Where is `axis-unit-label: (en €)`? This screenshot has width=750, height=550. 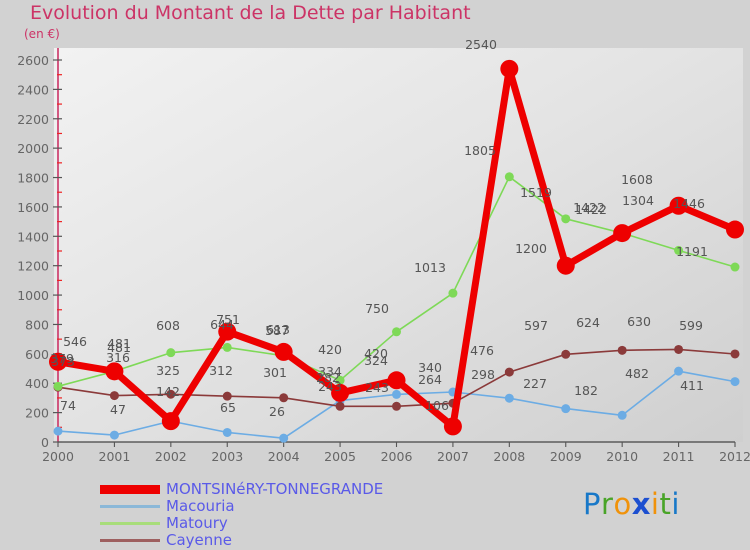 axis-unit-label: (en €) is located at coordinates (42, 34).